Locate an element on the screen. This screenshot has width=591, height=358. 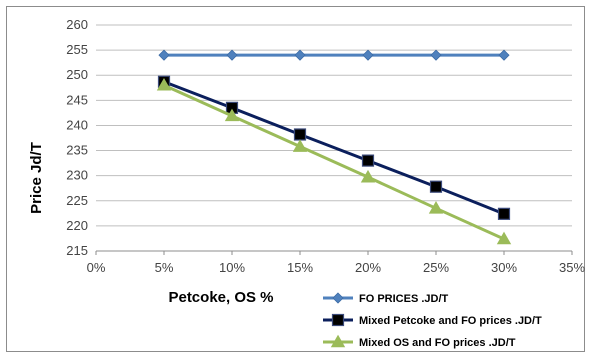
y-tick-label: 245 is located at coordinates (77, 99).